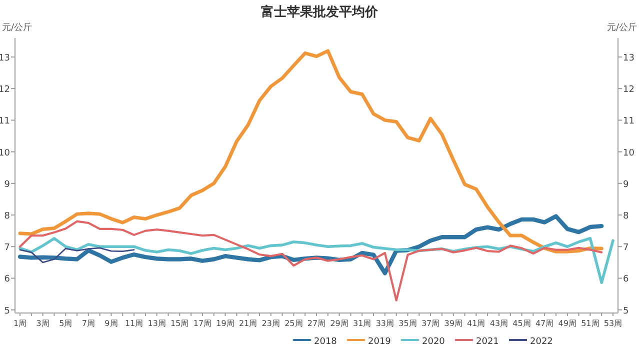 This screenshot has height=350, width=639. Describe the element at coordinates (434, 342) in the screenshot. I see `legend-label: 2020` at that location.